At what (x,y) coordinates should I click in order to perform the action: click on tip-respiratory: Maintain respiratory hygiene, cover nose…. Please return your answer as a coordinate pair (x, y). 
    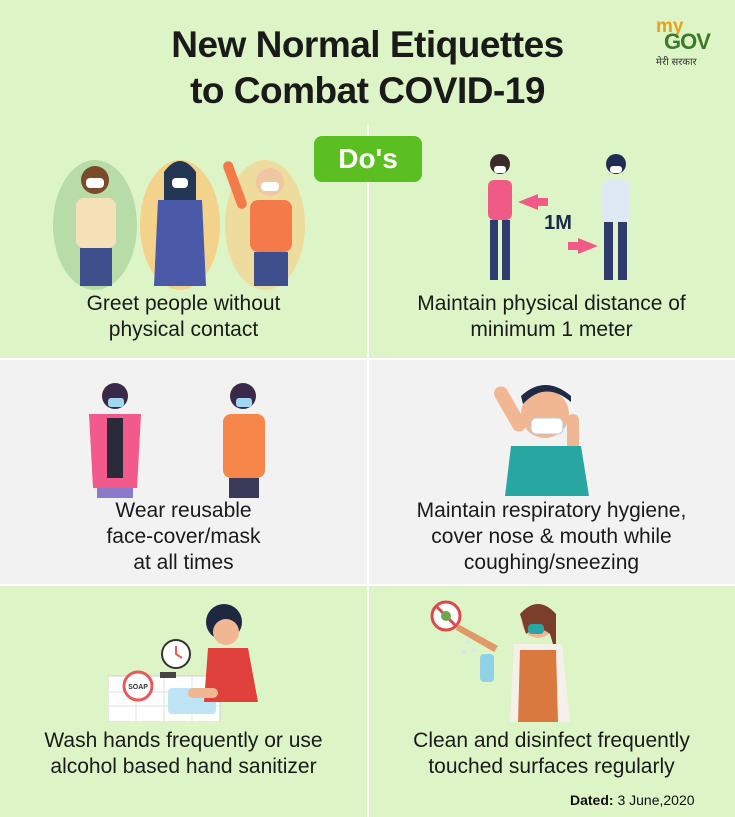
    Looking at the image, I should click on (551, 472).